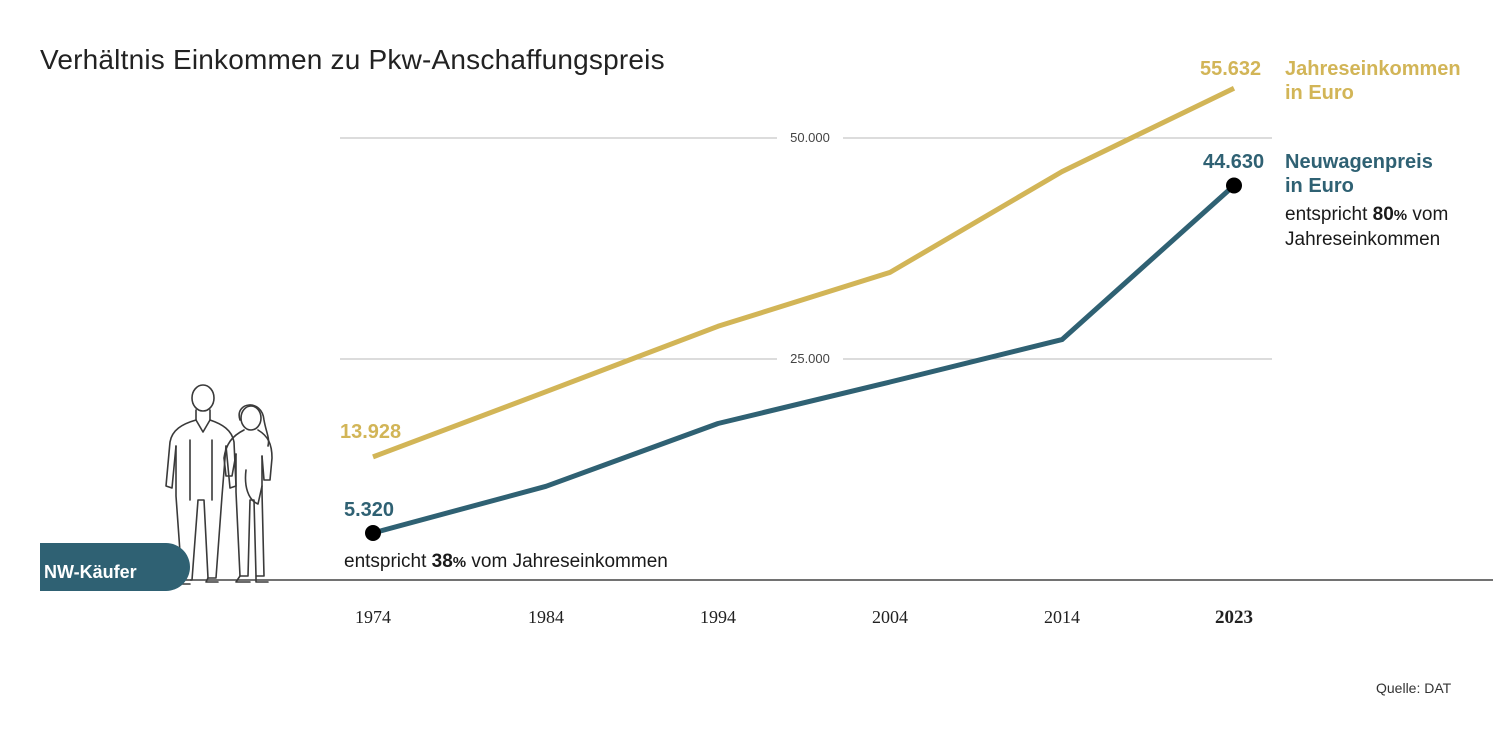  What do you see at coordinates (388, 561) in the screenshot?
I see `start-note-prefix: entspricht` at bounding box center [388, 561].